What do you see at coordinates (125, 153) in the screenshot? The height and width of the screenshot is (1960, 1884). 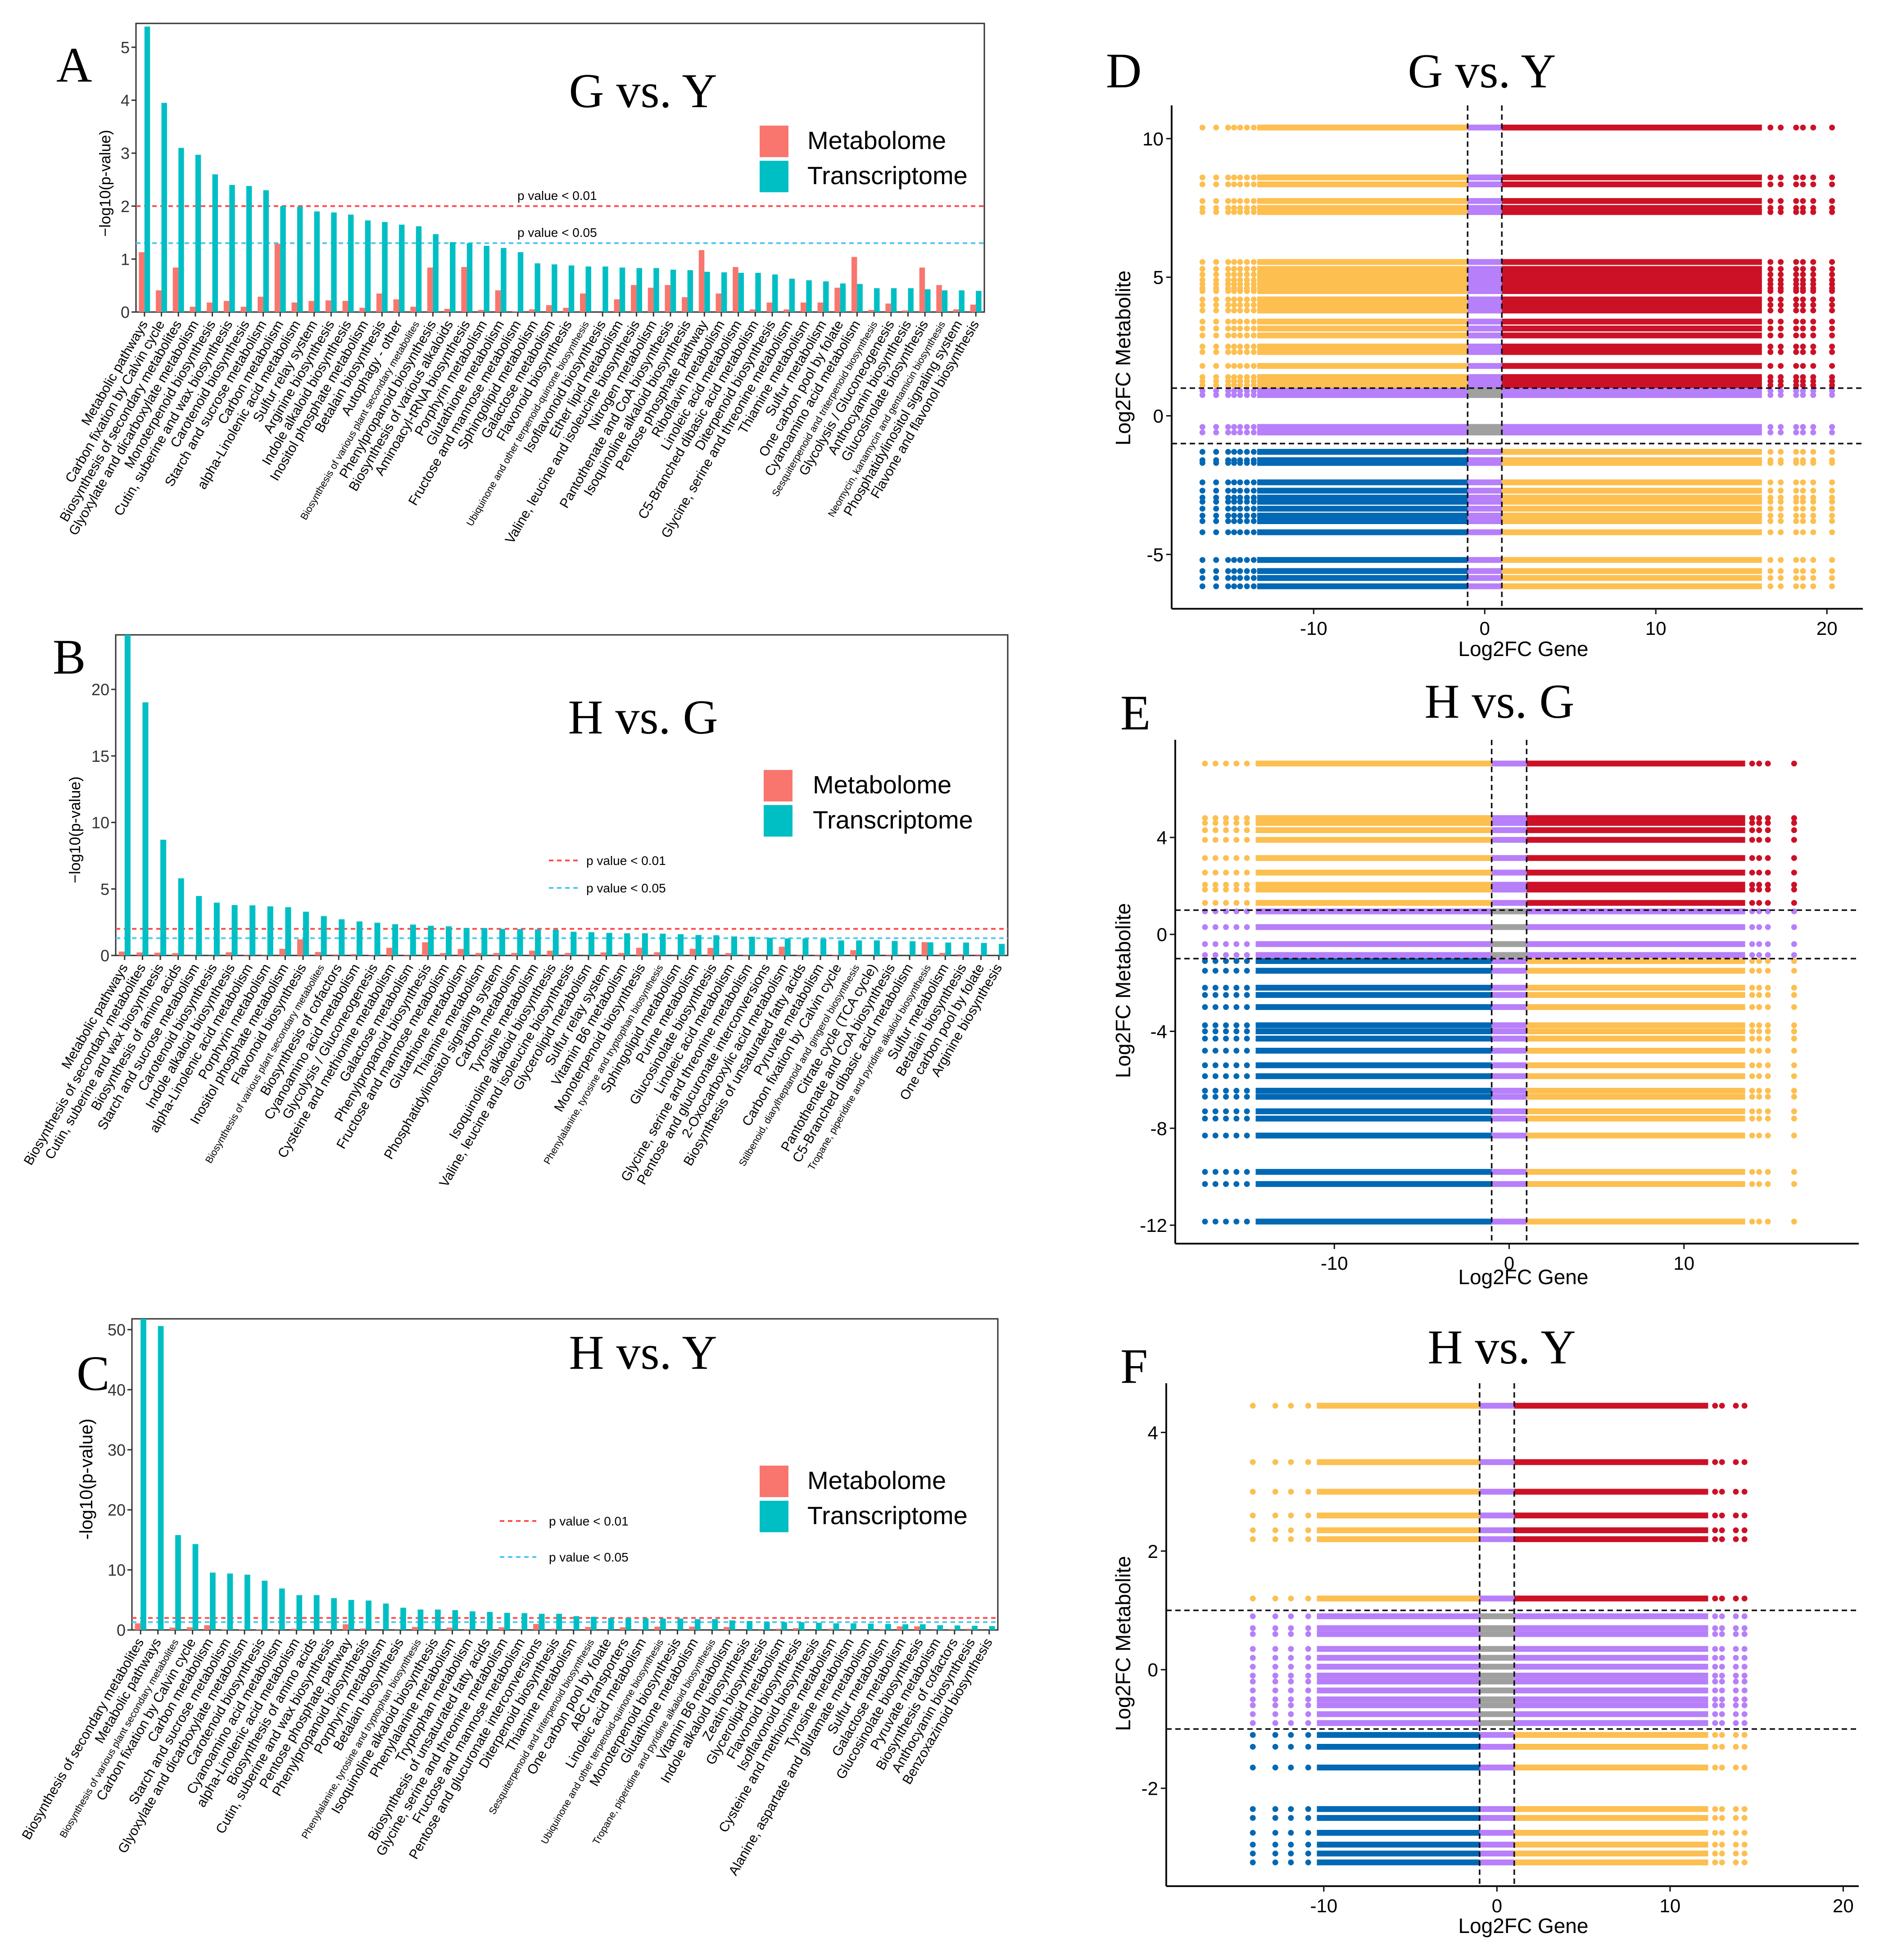 I see `y-tick-label: 3` at bounding box center [125, 153].